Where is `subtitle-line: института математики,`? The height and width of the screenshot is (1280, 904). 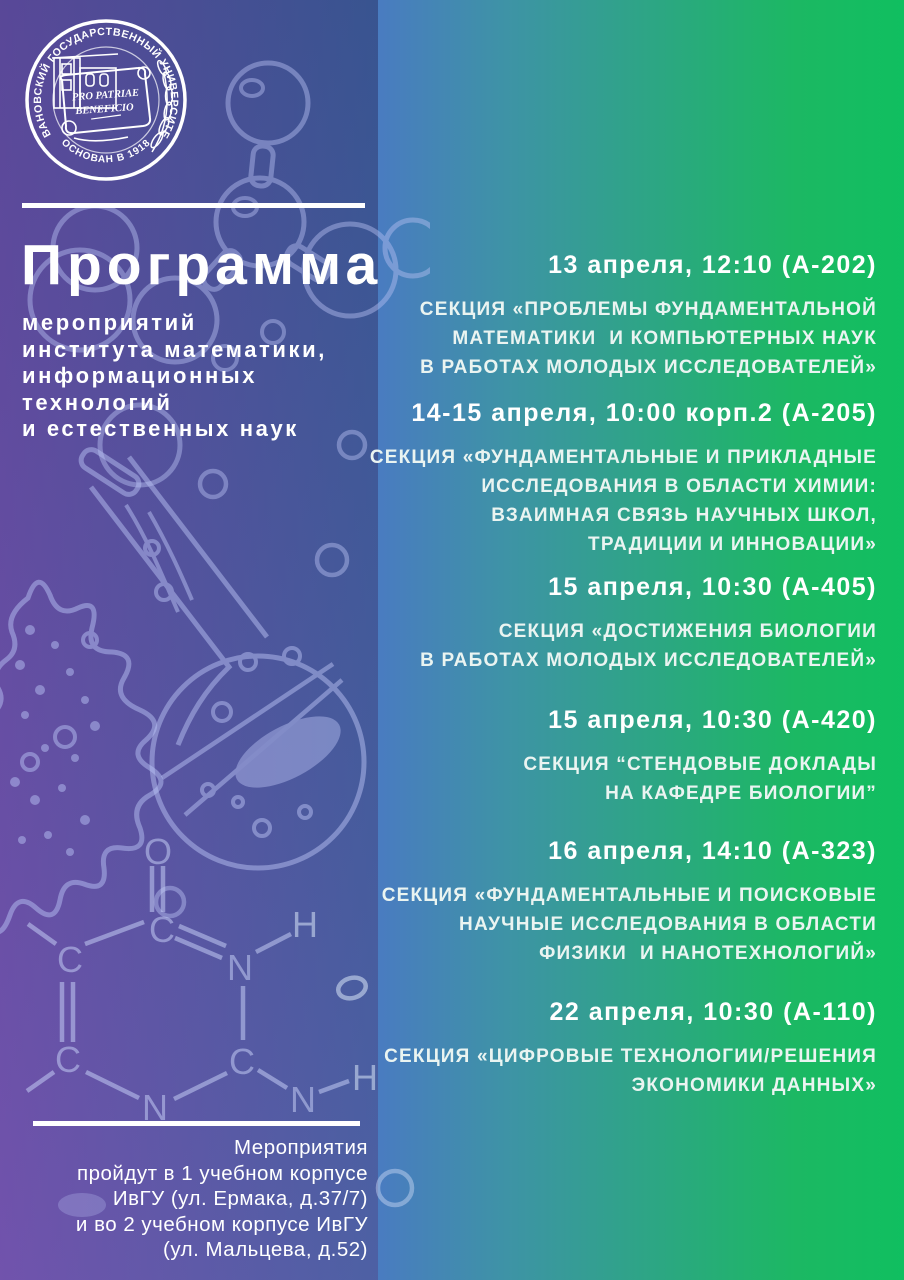 subtitle-line: института математики, is located at coordinates (175, 349).